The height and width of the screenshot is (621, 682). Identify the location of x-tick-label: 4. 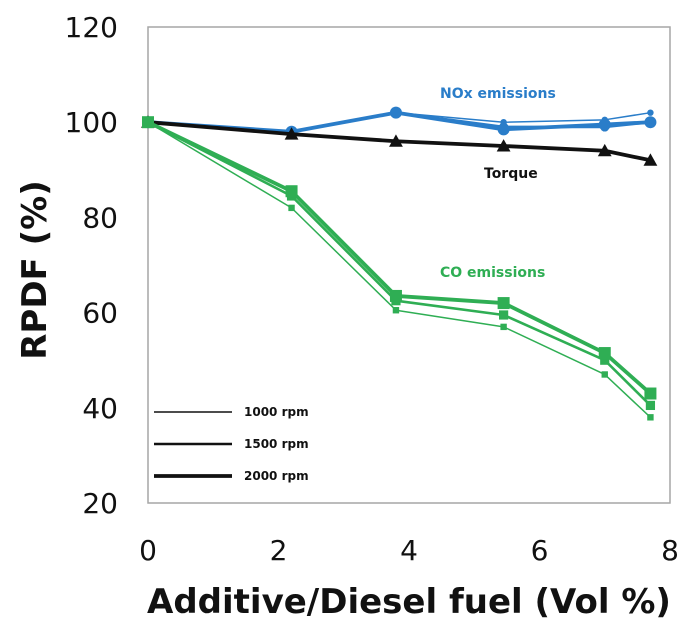
(409, 550).